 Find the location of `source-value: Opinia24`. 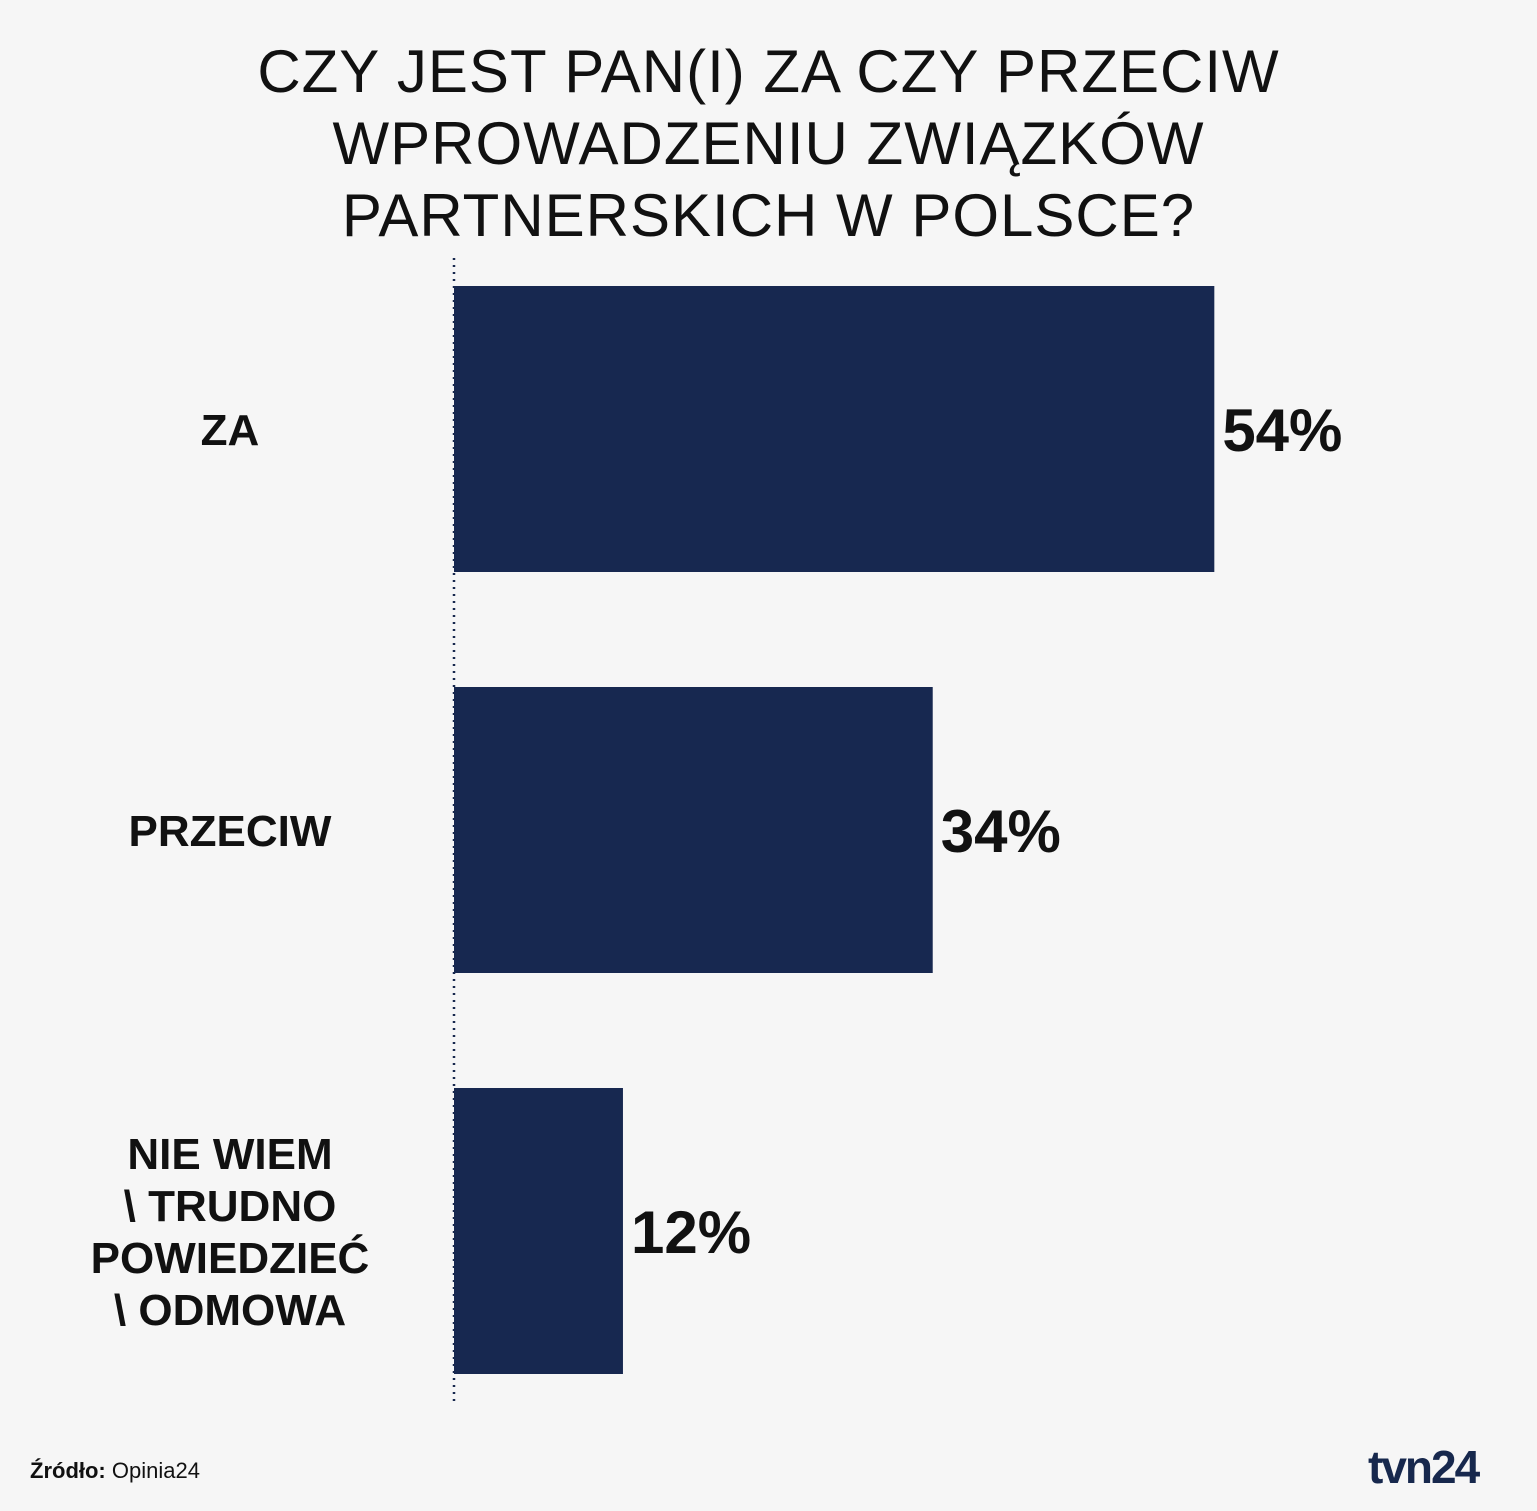

source-value: Opinia24 is located at coordinates (152, 1470).